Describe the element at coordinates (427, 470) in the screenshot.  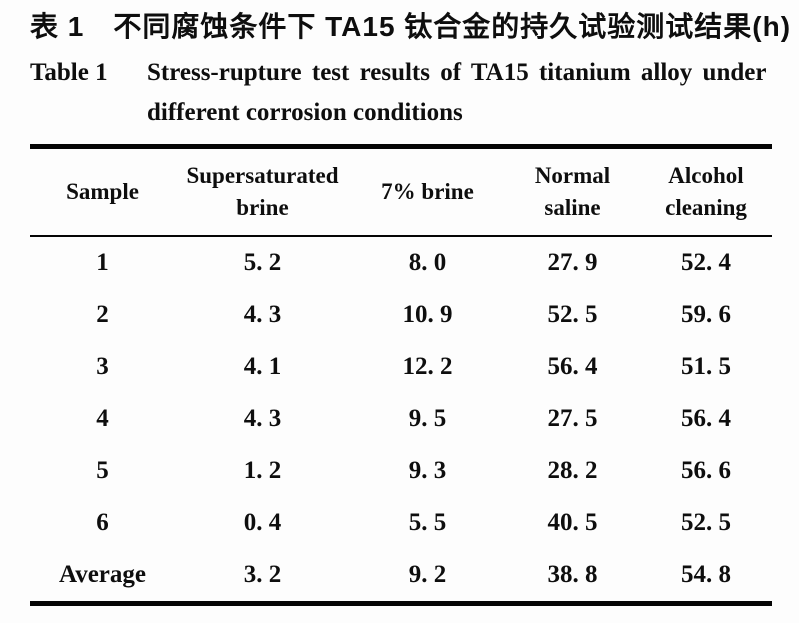
I see `value-cell: 9. 3` at that location.